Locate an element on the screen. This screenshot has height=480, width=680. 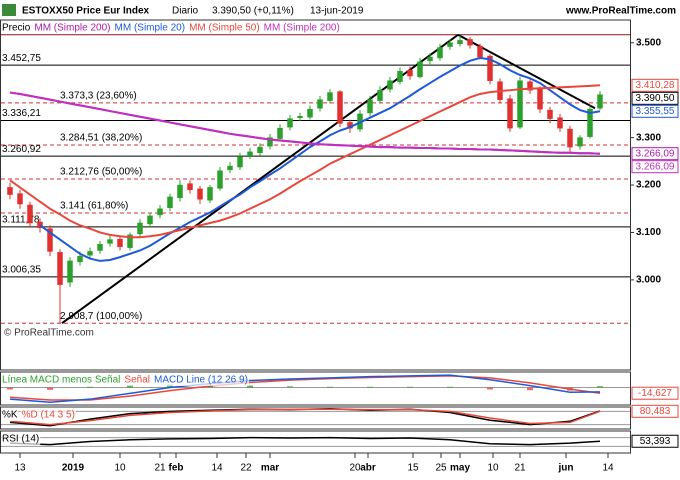
legend-entry: MM (Simple 200) is located at coordinates (72, 28).